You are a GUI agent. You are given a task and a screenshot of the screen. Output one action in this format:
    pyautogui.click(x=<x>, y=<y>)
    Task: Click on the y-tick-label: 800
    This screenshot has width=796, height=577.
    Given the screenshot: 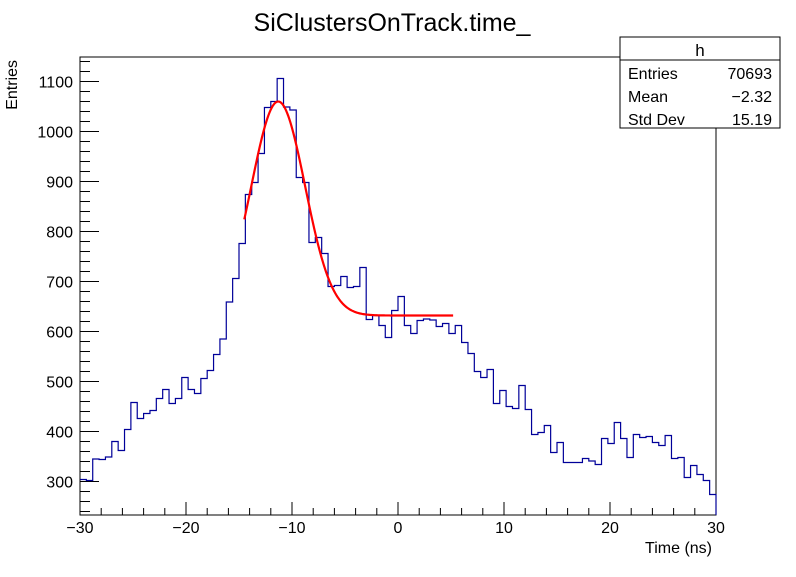 What is the action you would take?
    pyautogui.click(x=59, y=233)
    